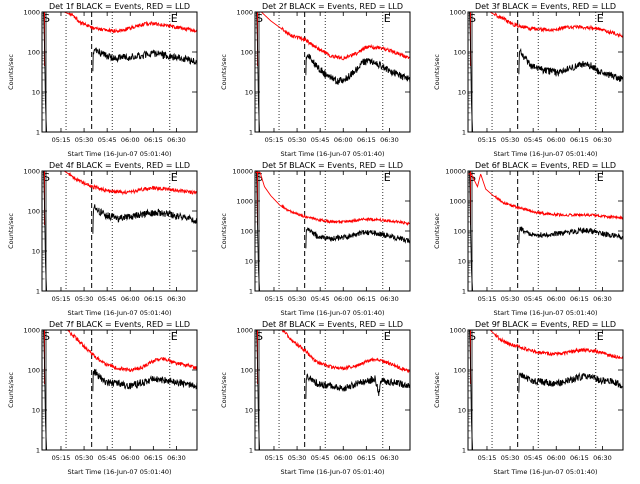 This screenshot has width=640, height=484. I want to click on p1-ytick-label: 100, so click(34, 53).